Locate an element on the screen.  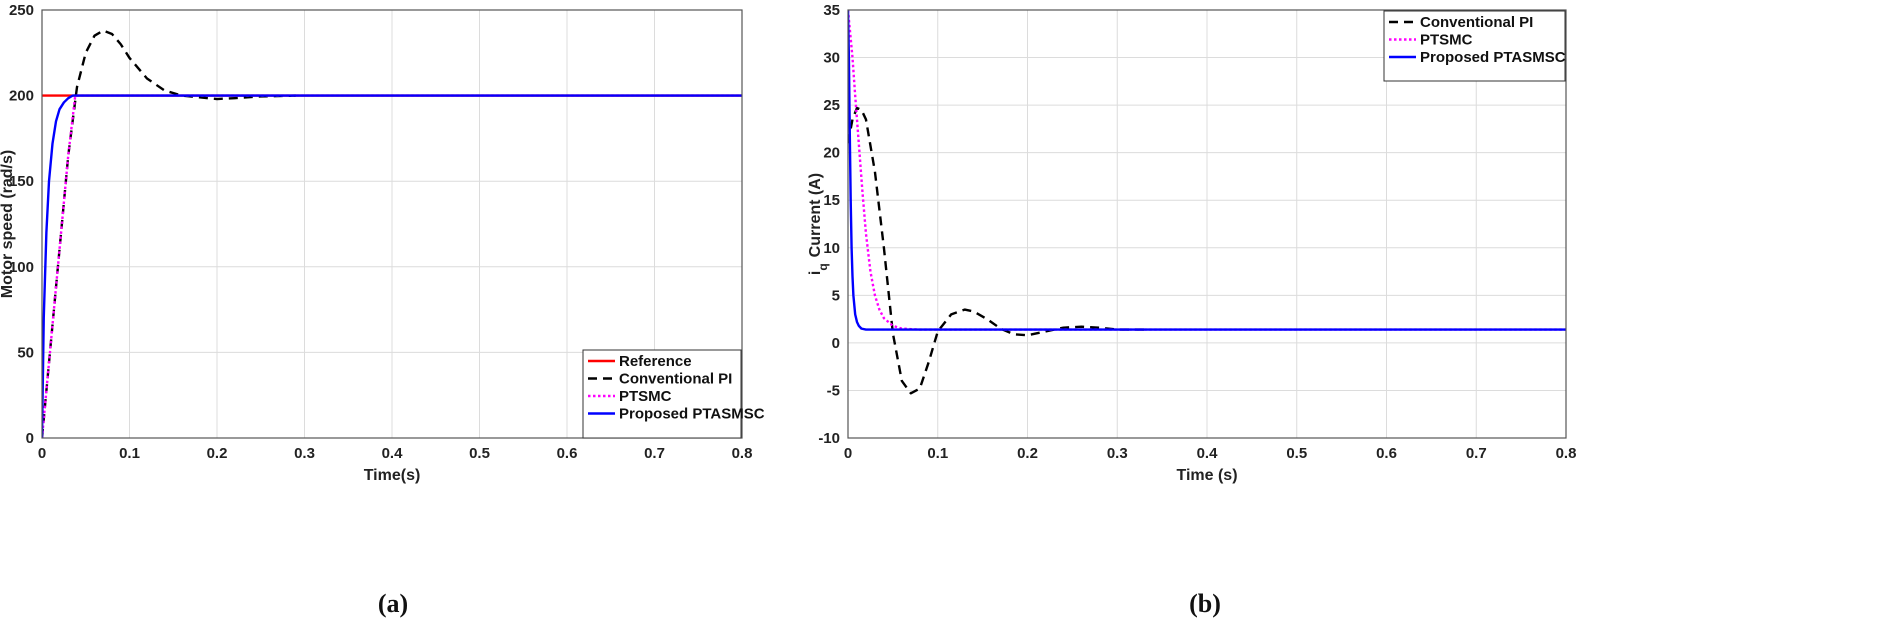
y-axis-label-subscript: q is located at coordinates (823, 266).